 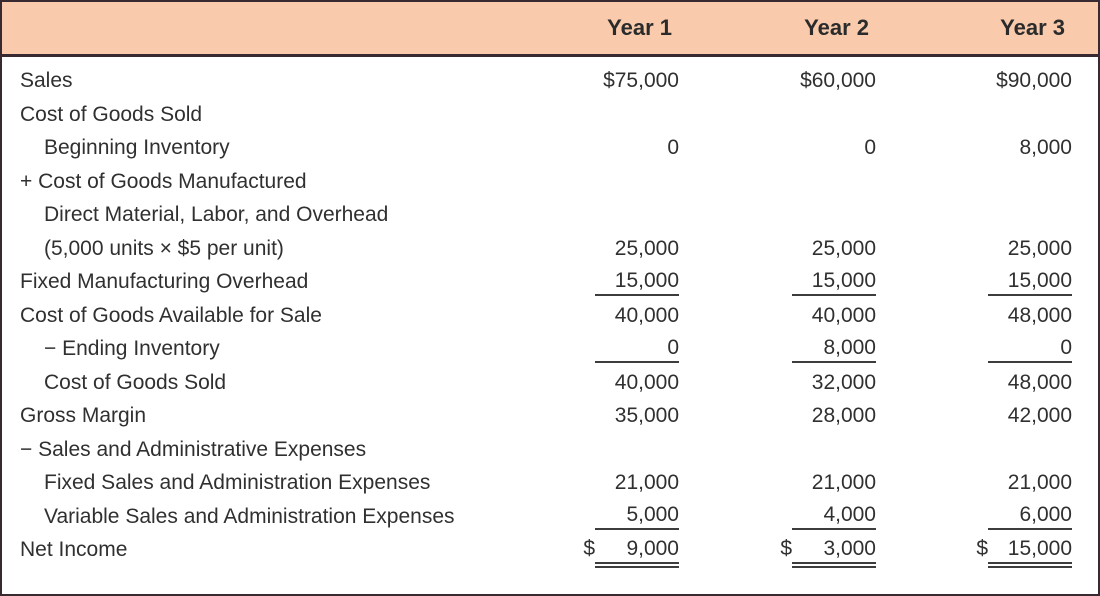 What do you see at coordinates (164, 282) in the screenshot?
I see `row-label: Fixed Manufacturing Overhead` at bounding box center [164, 282].